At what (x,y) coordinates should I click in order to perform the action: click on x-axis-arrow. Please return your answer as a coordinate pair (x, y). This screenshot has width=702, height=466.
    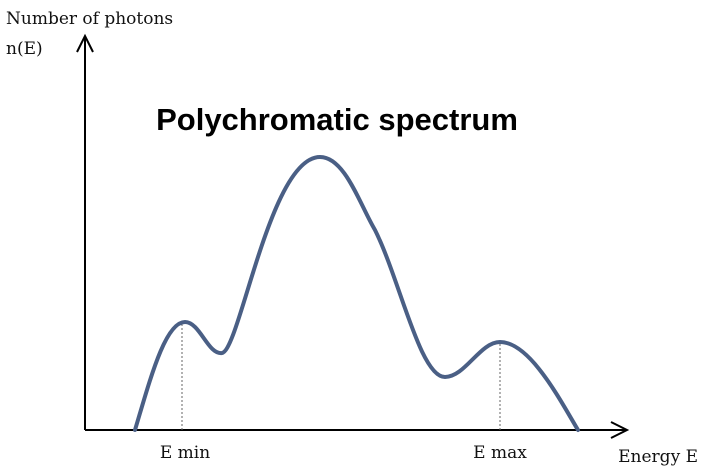
    Looking at the image, I should click on (620, 430).